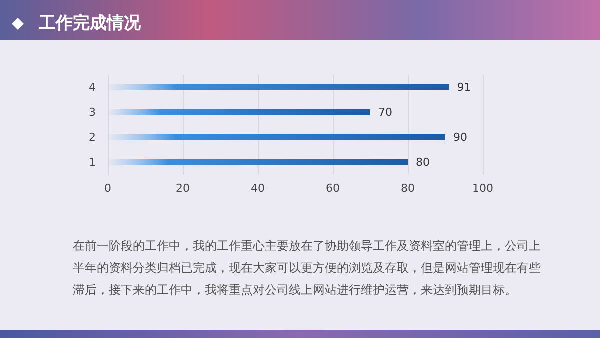 This screenshot has width=600, height=338. I want to click on x-tick-label: 80, so click(408, 188).